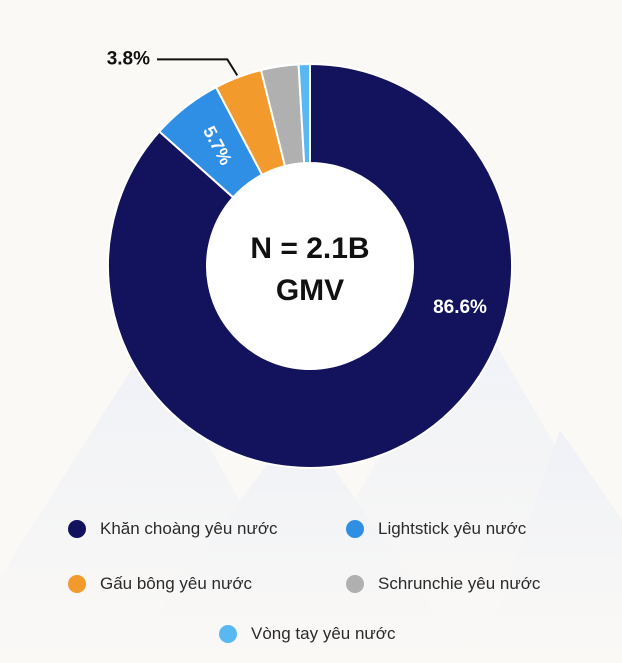  I want to click on legend-item-vong-tay: Vòng tay yêu nước, so click(307, 634).